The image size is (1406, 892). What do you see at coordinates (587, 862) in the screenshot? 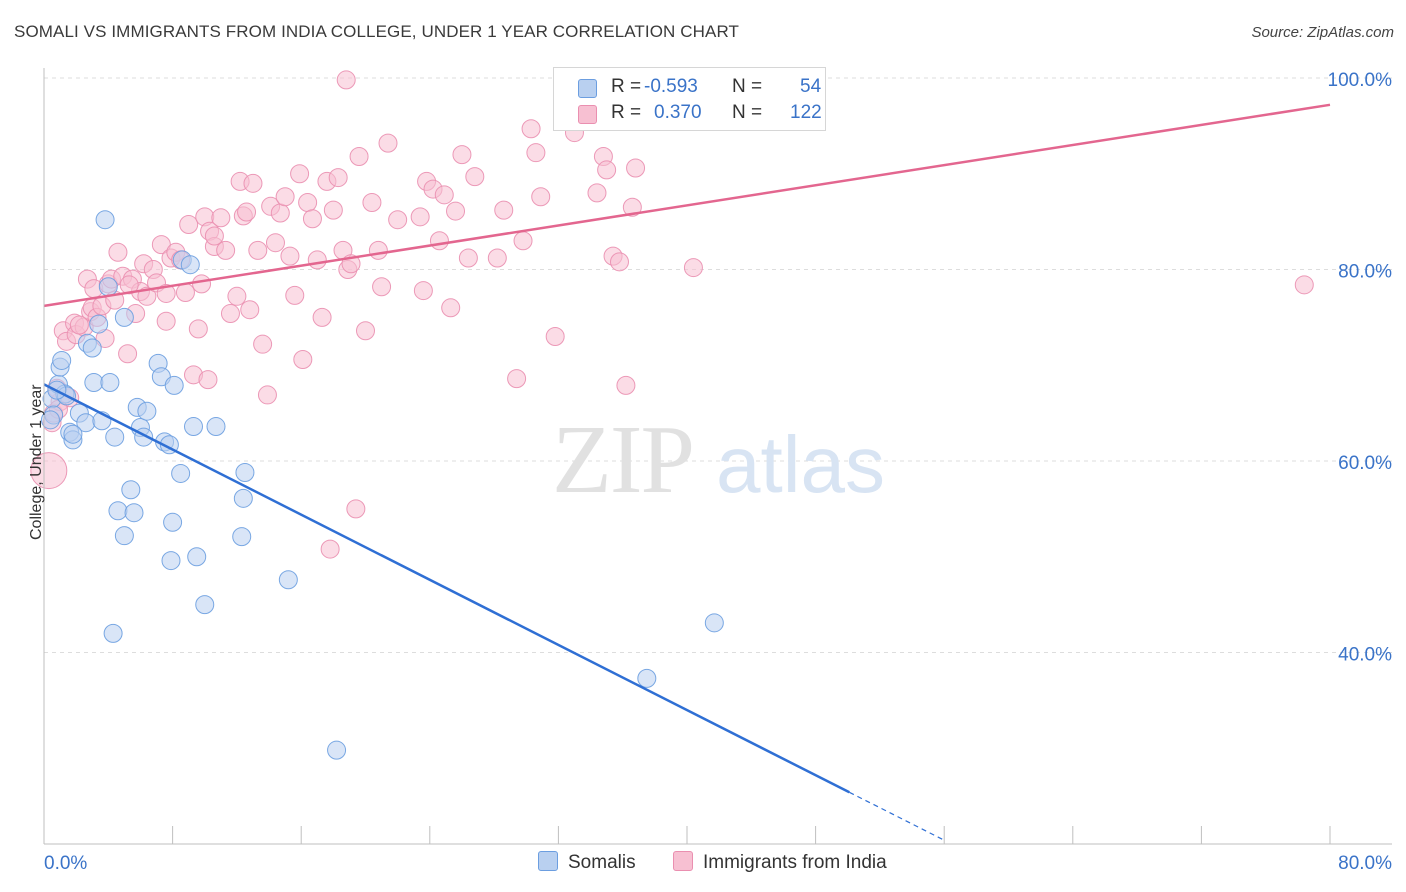
I see `bottom-legend-somalis: Somalis` at bounding box center [587, 862].